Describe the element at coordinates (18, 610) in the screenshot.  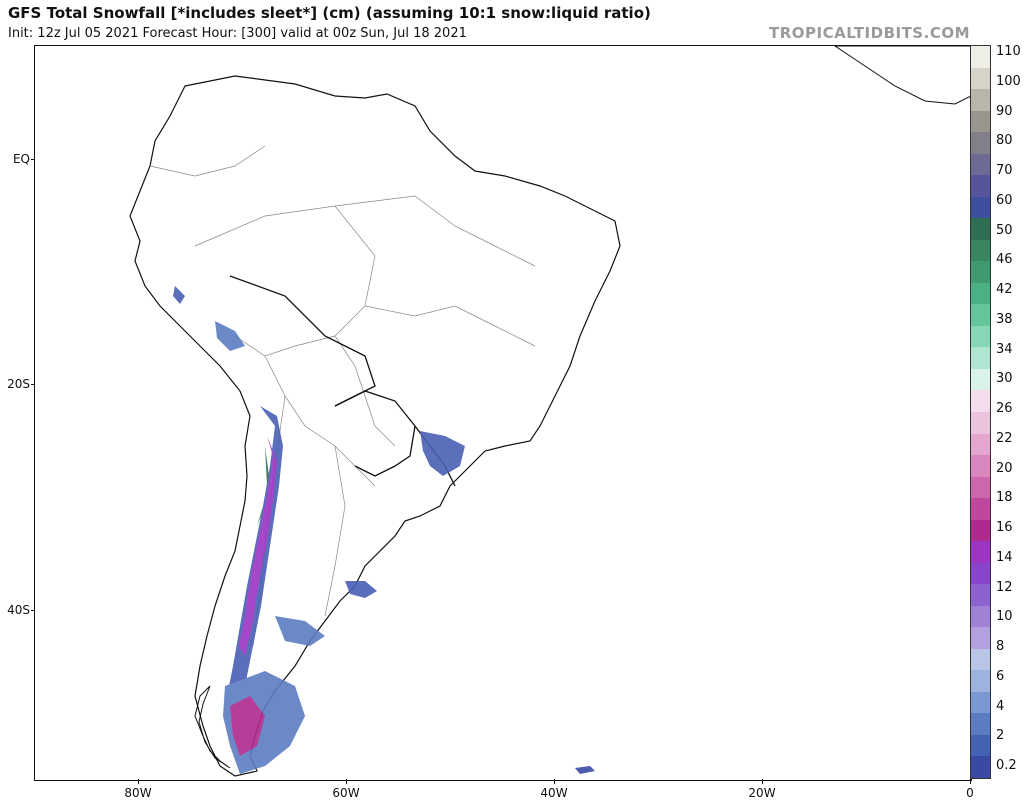
I see `lat-label-40s: 40S` at that location.